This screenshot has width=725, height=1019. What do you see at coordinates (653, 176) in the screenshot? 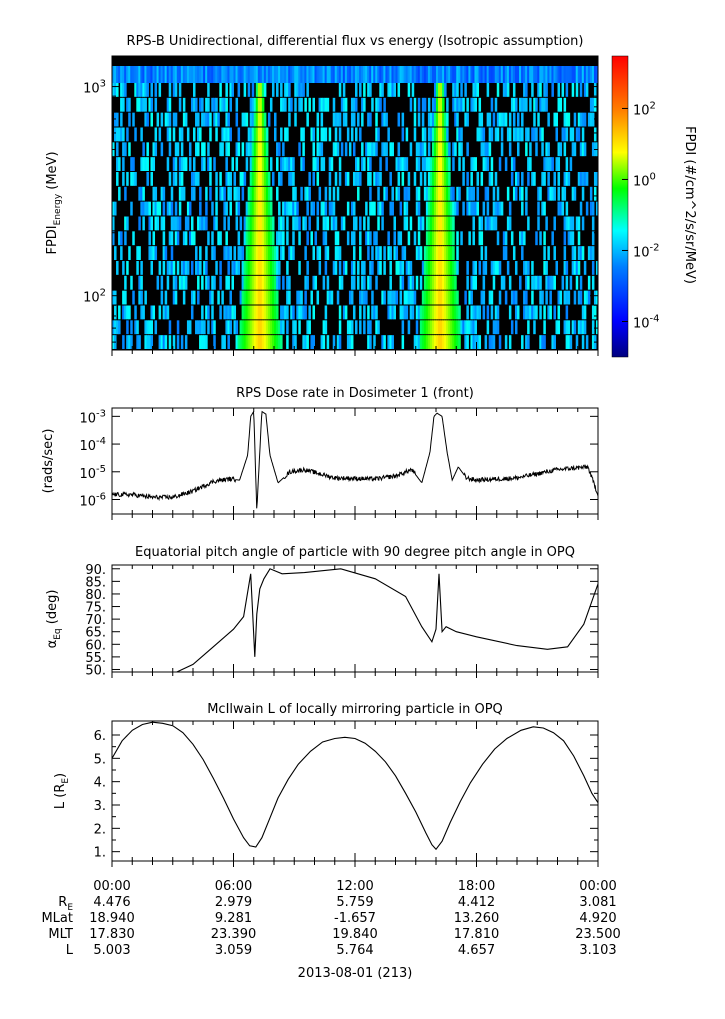
I see `colorbar-tick-label-2-exp: 0` at bounding box center [653, 176].